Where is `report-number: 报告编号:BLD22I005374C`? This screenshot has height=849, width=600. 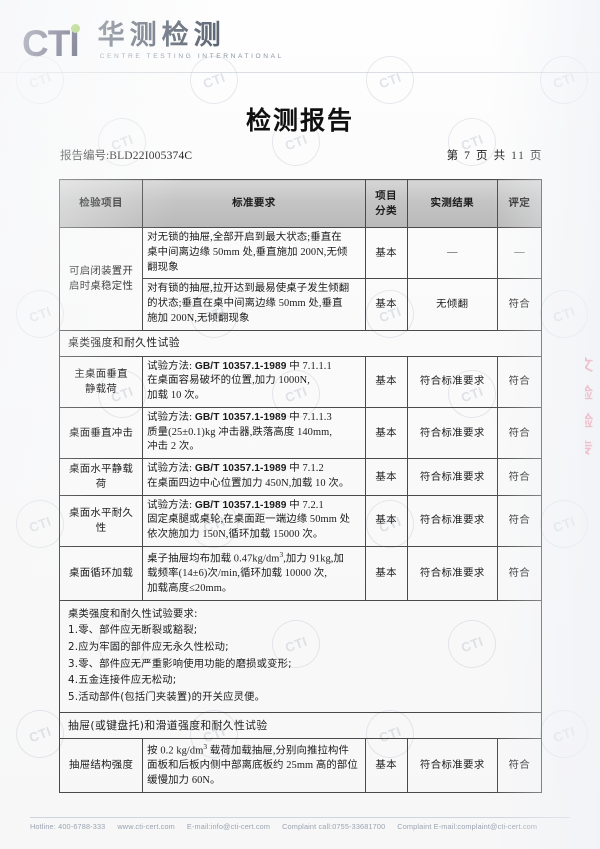 report-number: 报告编号:BLD22I005374C is located at coordinates (126, 155).